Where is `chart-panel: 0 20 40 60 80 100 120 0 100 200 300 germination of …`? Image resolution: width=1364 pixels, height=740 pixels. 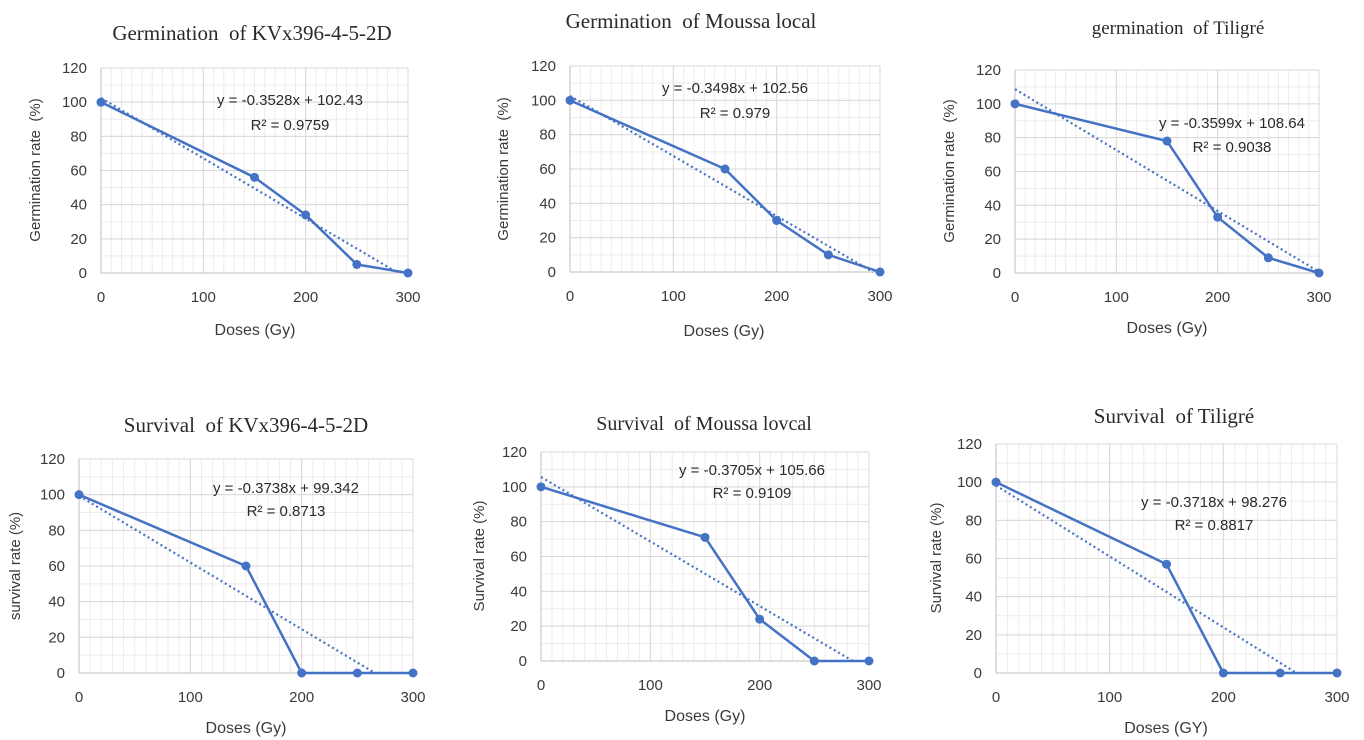 chart-panel: 0 20 40 60 80 100 120 0 100 200 300 germination of … is located at coordinates (1136, 177).